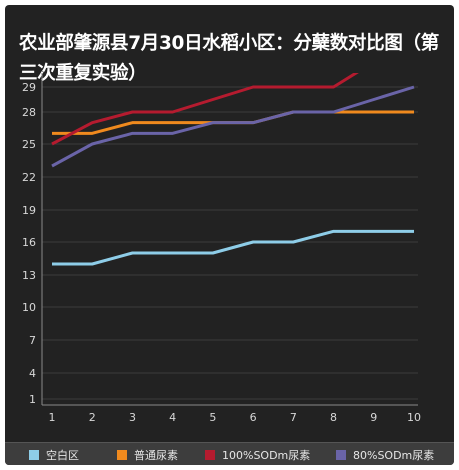  I want to click on y-tick-label: 22, so click(29, 177).